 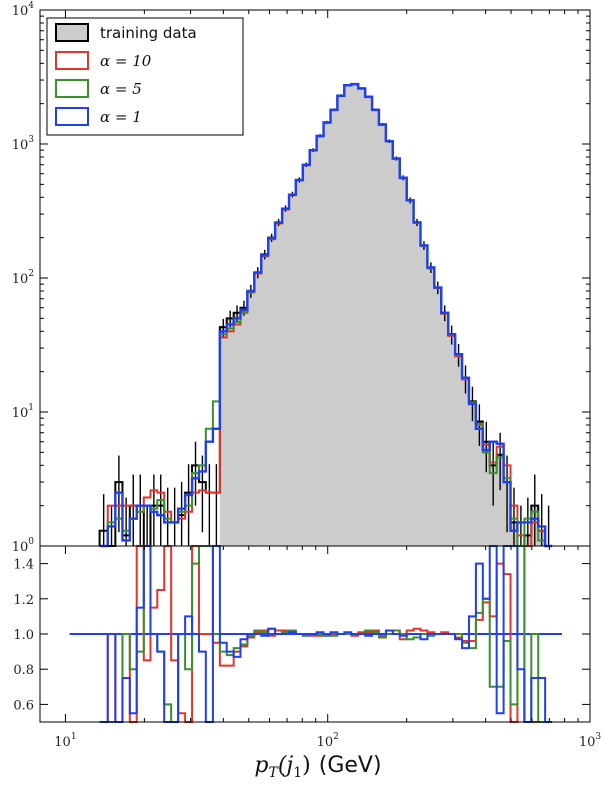 I want to click on ratio-y-tick-label: 0.8, so click(x=23, y=670).